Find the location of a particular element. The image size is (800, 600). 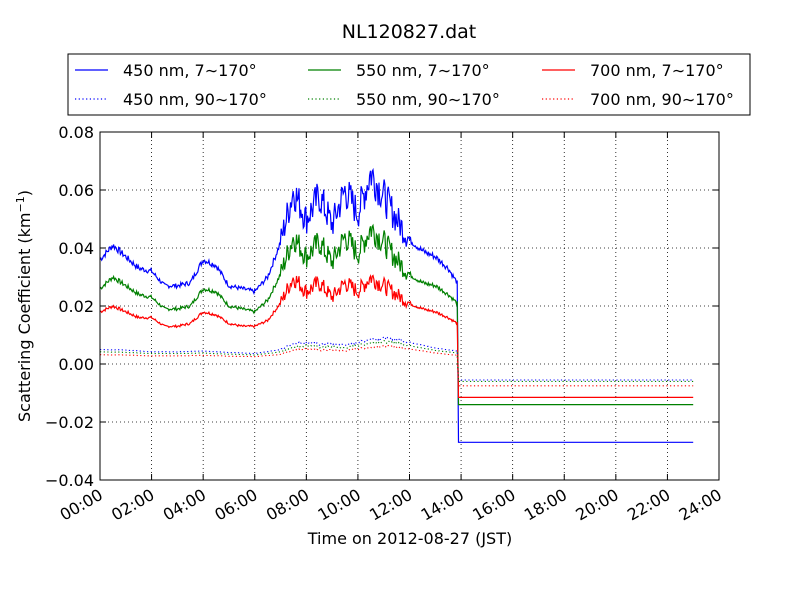

x-tick-label: 10:00 is located at coordinates (338, 505).